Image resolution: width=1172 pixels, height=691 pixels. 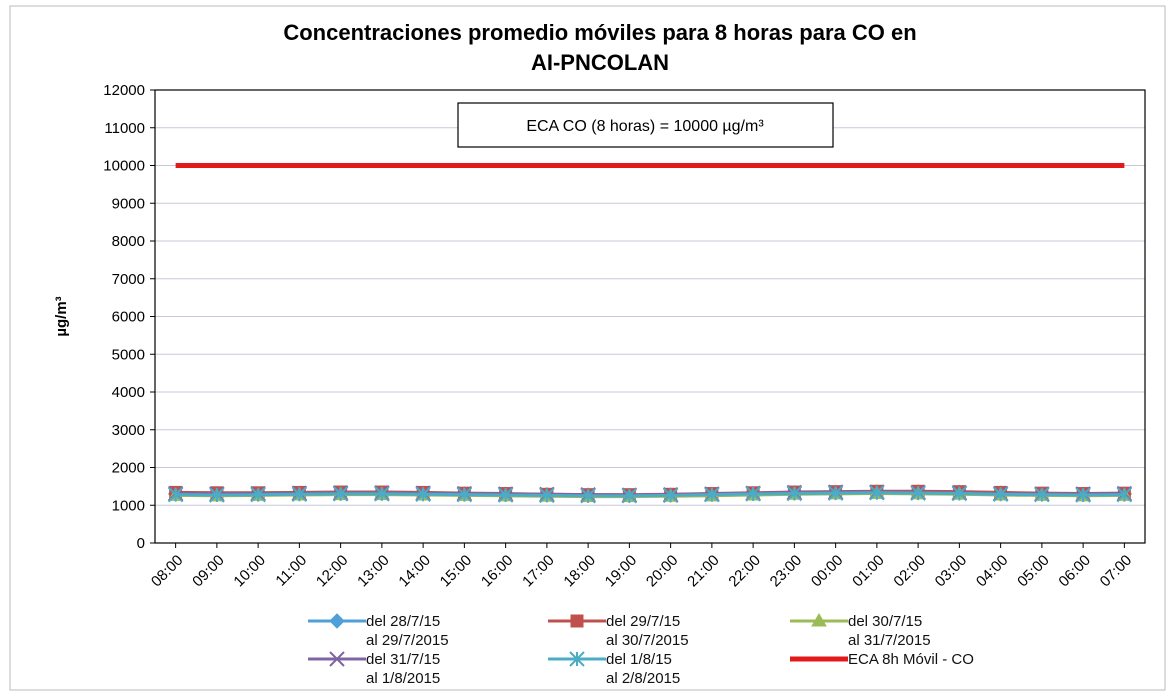 I want to click on legend-label: del 1/8/15 al 2/8/2015, so click(x=643, y=669).